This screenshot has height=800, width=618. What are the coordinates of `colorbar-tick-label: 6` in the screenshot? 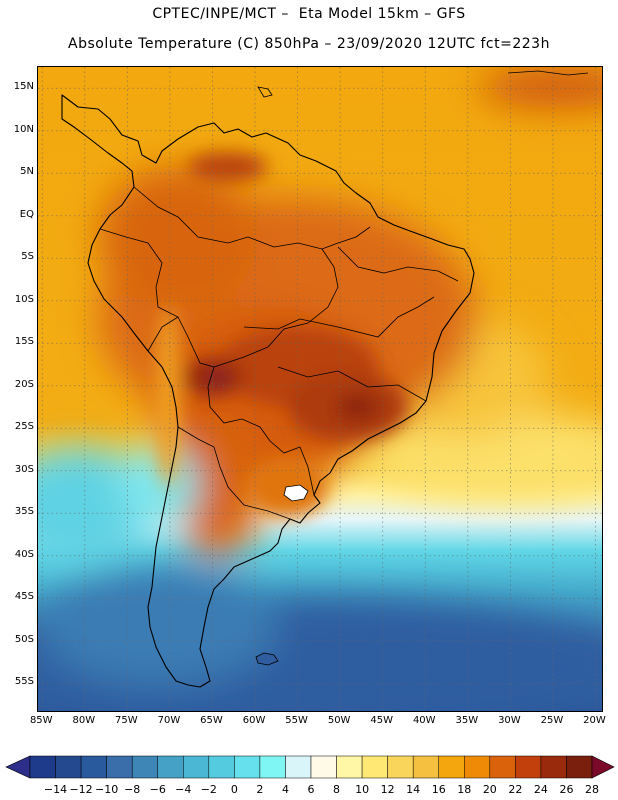 It's located at (311, 789).